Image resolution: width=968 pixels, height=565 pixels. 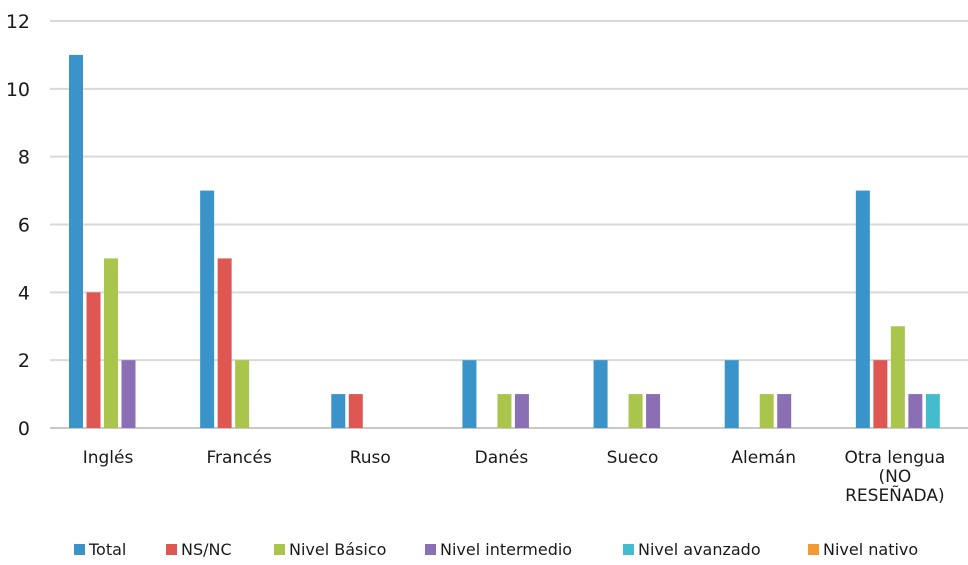 What do you see at coordinates (107, 549) in the screenshot?
I see `legend-label: Total` at bounding box center [107, 549].